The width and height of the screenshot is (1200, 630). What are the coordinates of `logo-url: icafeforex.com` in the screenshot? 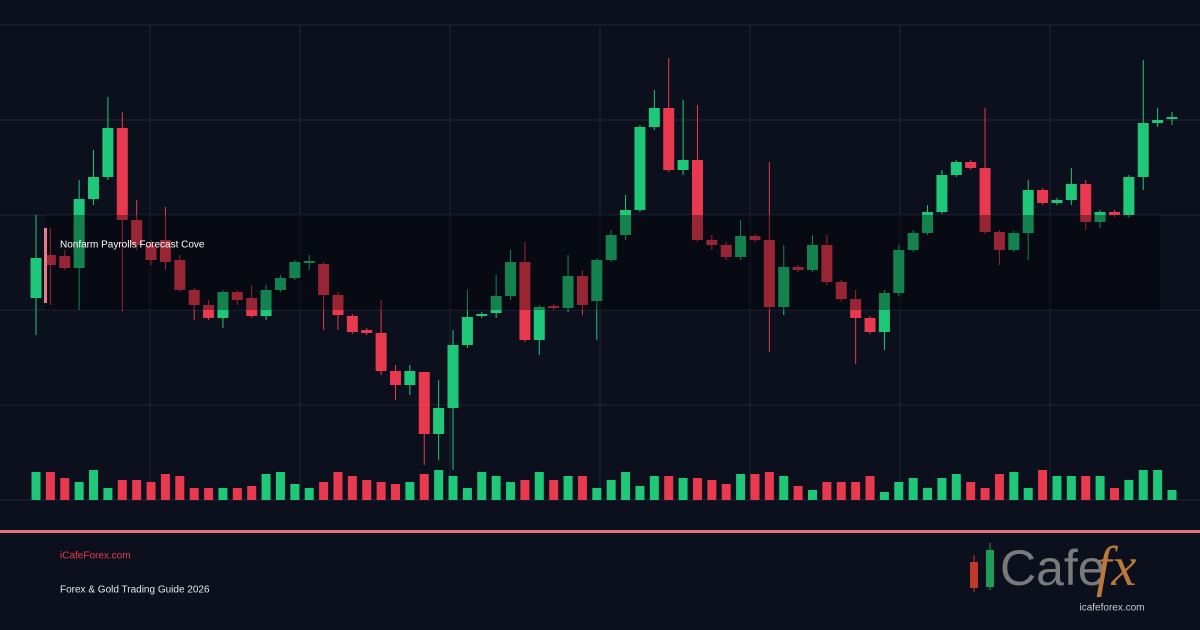 It's located at (1111, 608).